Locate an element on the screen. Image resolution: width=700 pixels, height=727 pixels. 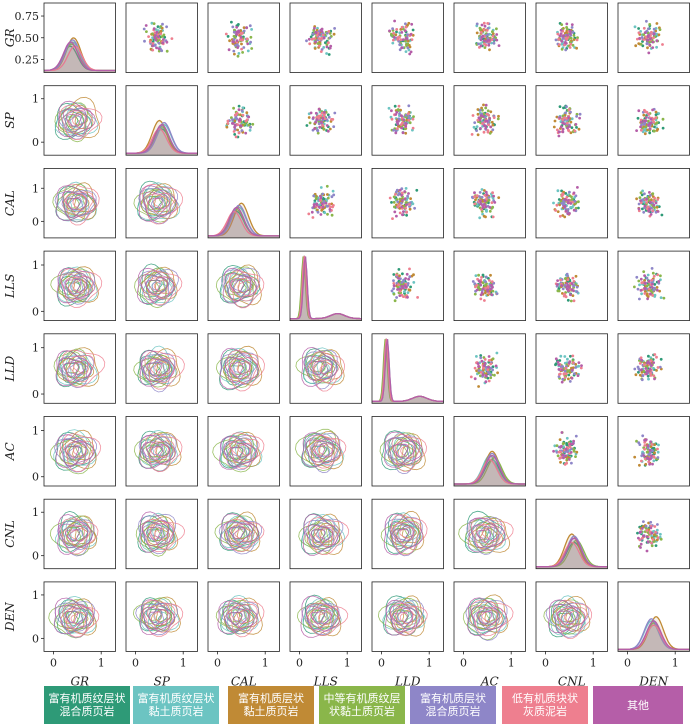
x-axis-label: LLS is located at coordinates (325, 680).